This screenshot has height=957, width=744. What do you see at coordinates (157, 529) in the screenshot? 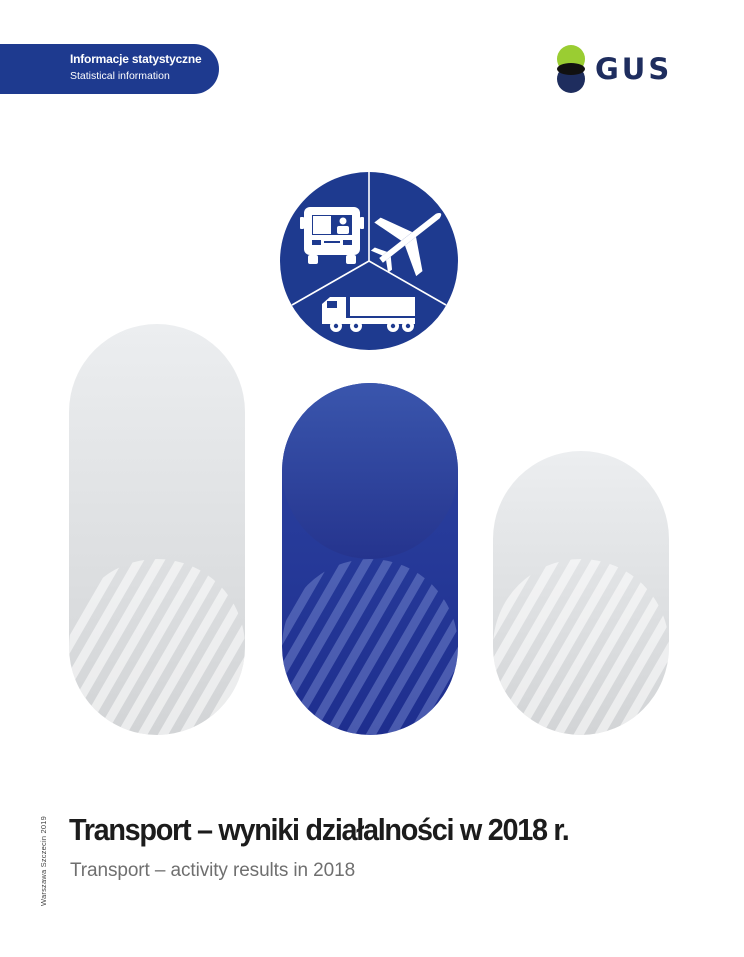
I see `gray-pill-left` at bounding box center [157, 529].